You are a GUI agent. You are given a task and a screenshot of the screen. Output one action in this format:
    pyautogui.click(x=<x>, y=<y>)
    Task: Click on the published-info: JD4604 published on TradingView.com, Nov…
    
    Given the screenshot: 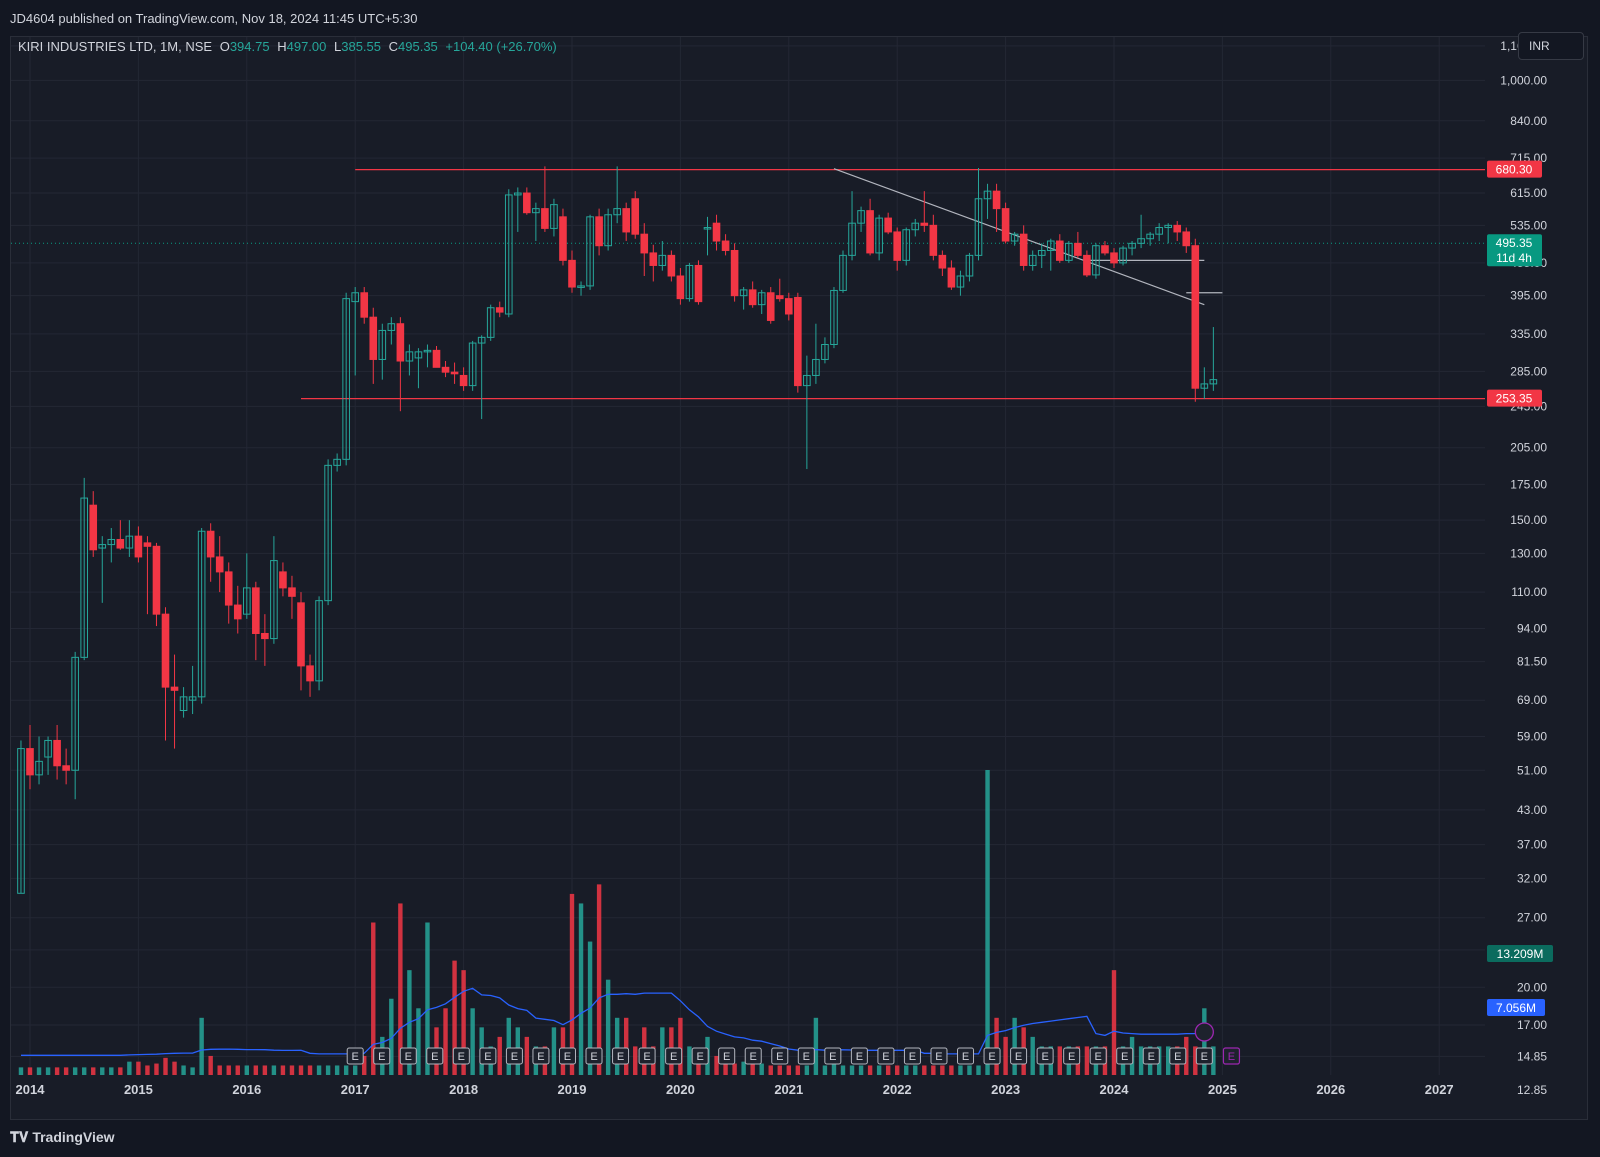 What is the action you would take?
    pyautogui.click(x=214, y=18)
    